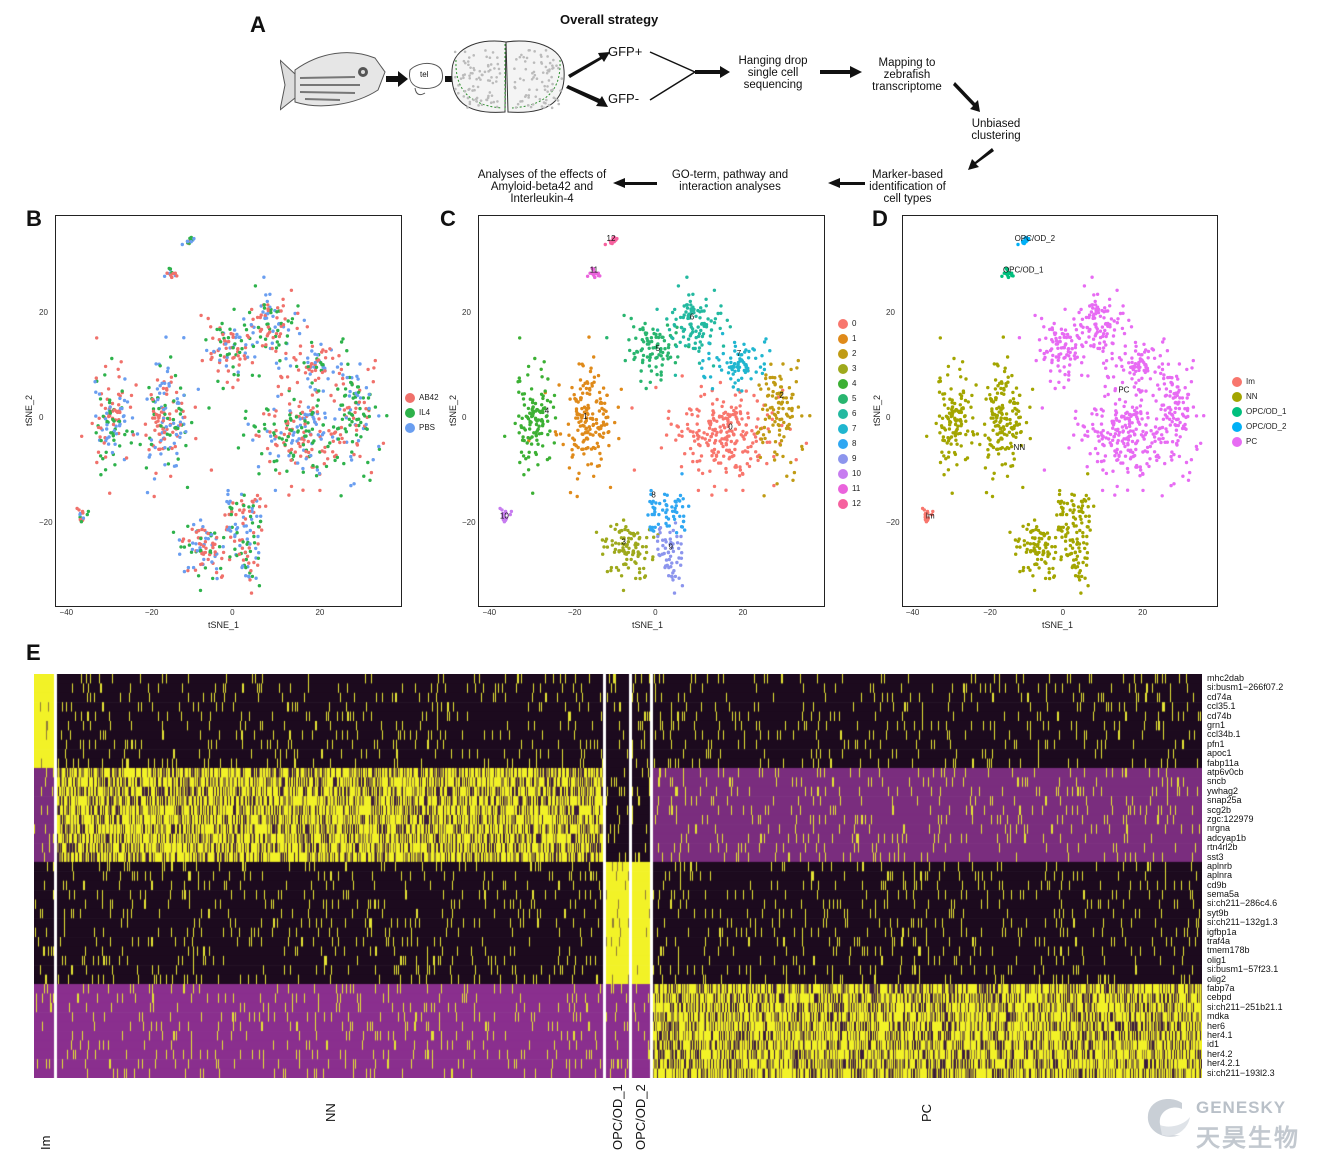 The width and height of the screenshot is (1320, 1153). Describe the element at coordinates (1060, 411) in the screenshot. I see `tsne-plot-d: OPC/OD_2 OPC/OD_1 PC NN Im` at that location.